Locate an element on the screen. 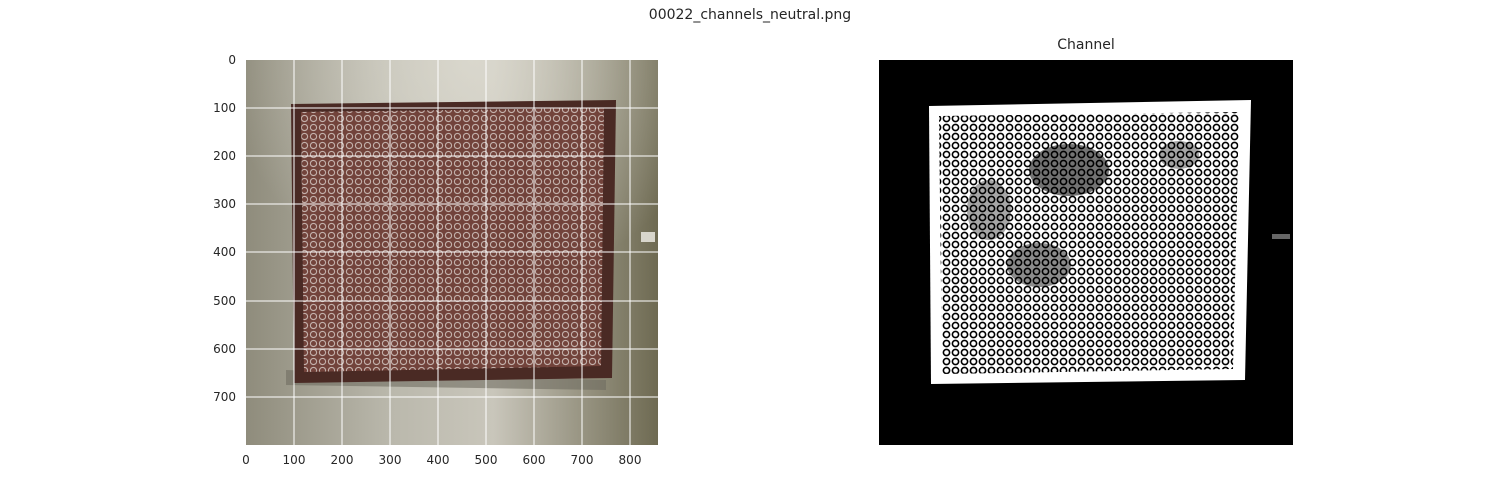  y-tick-label: 0 is located at coordinates (232, 60).